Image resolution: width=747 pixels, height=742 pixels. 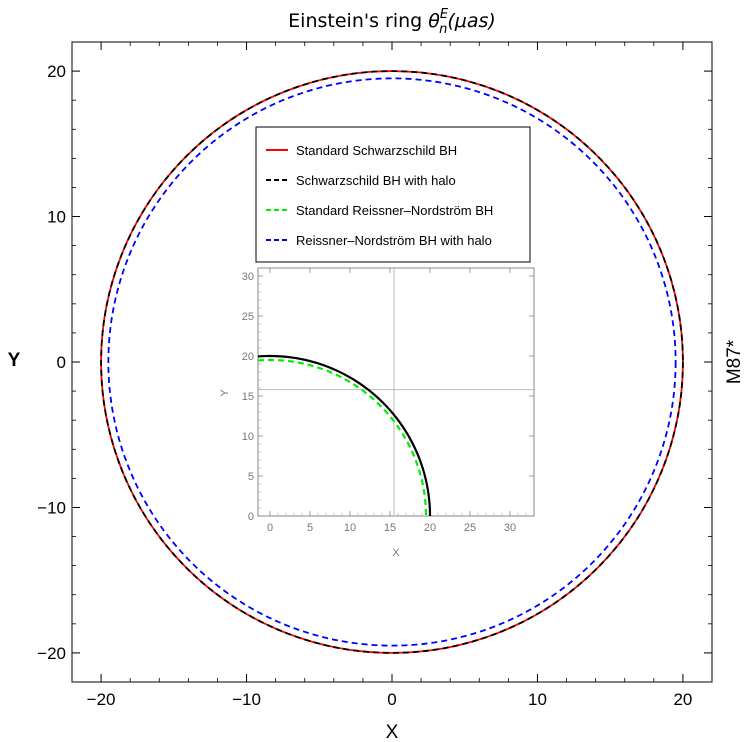 I want to click on x-tick-label: 0, so click(x=391, y=699).